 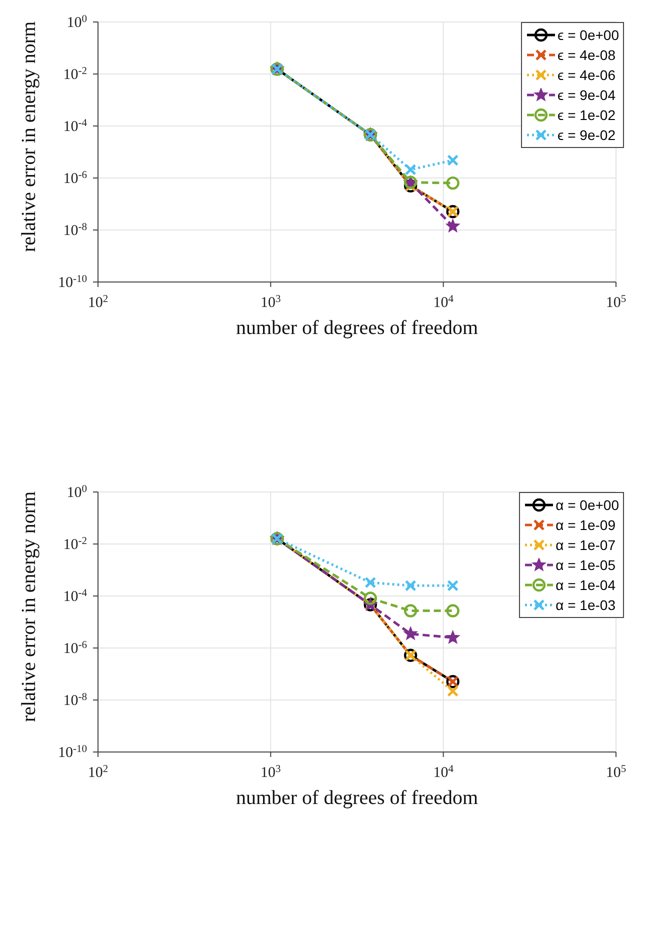 What do you see at coordinates (586, 525) in the screenshot?
I see `legend-label: α = 1e-09` at bounding box center [586, 525].